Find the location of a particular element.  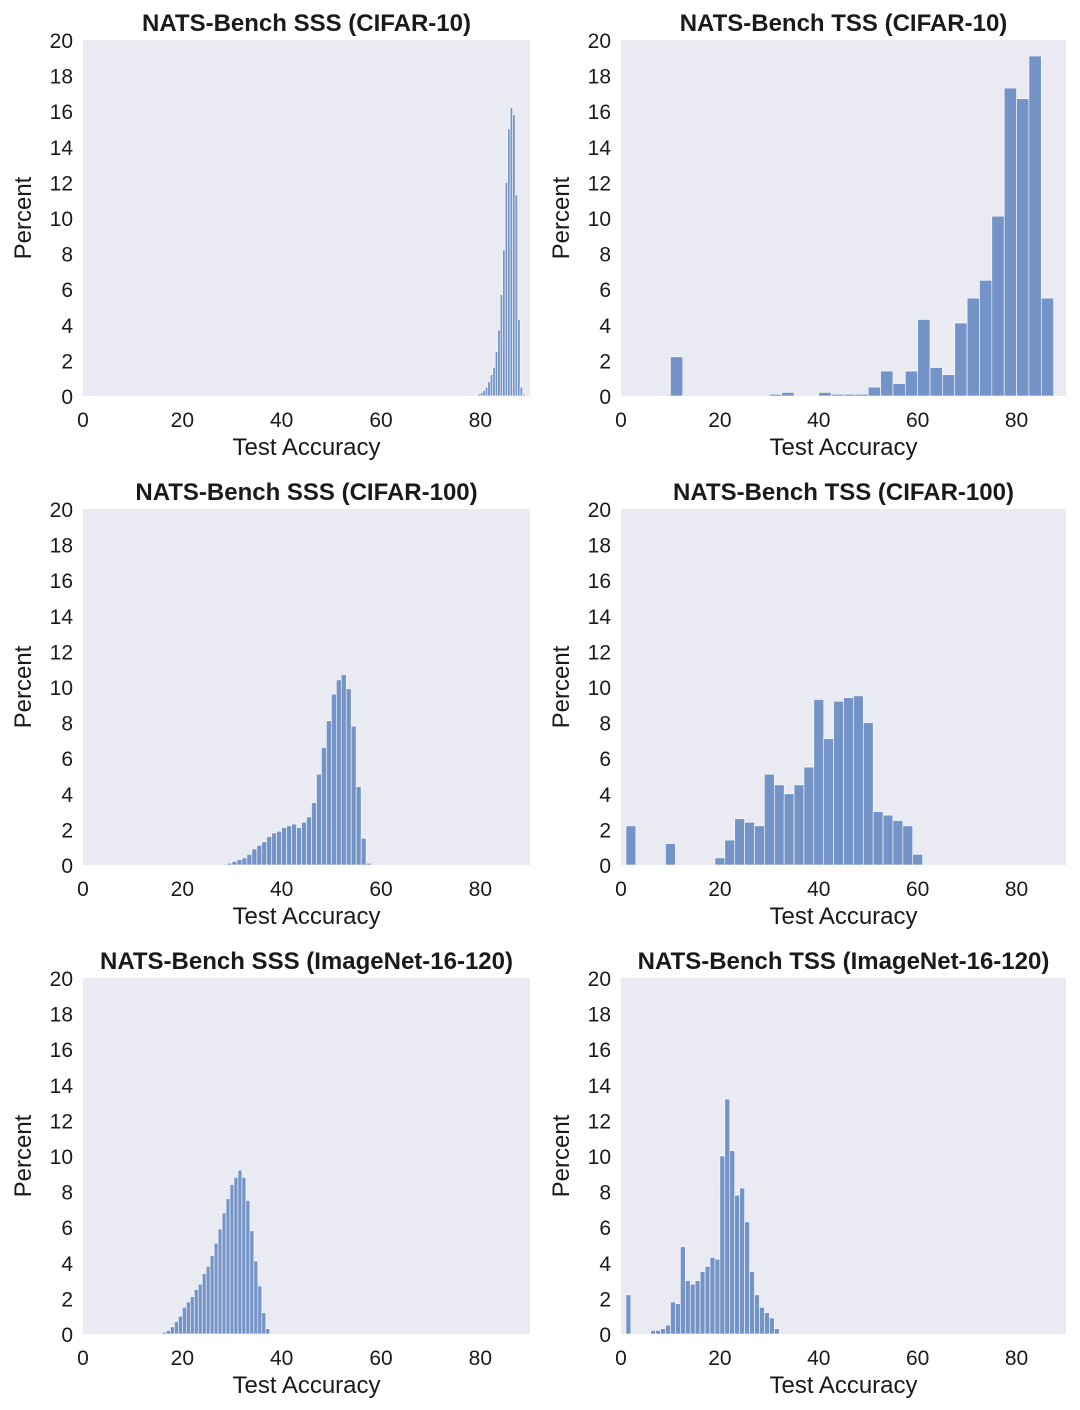

plot-area is located at coordinates (843, 1156).